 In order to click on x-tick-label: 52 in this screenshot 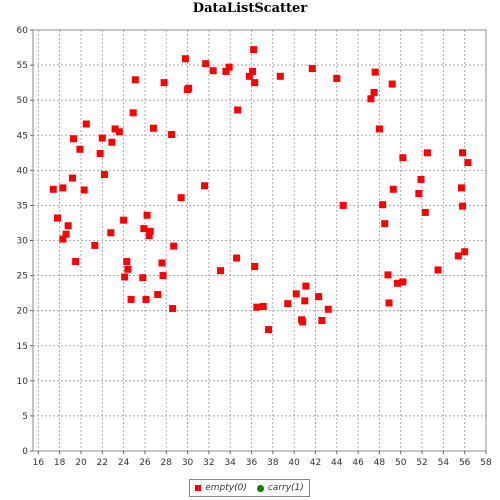, I will do `click(421, 463)`.